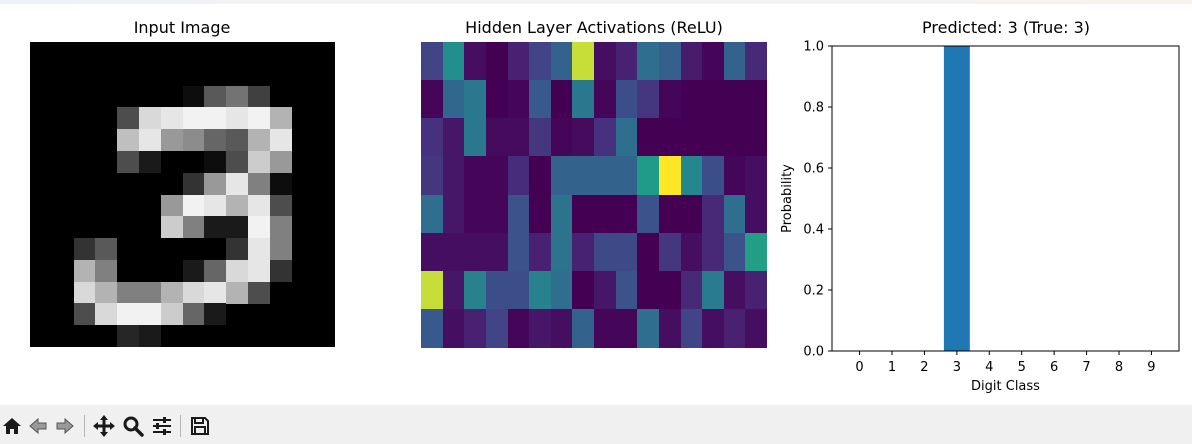 This screenshot has width=1192, height=444. I want to click on pan-move-icon, so click(104, 426).